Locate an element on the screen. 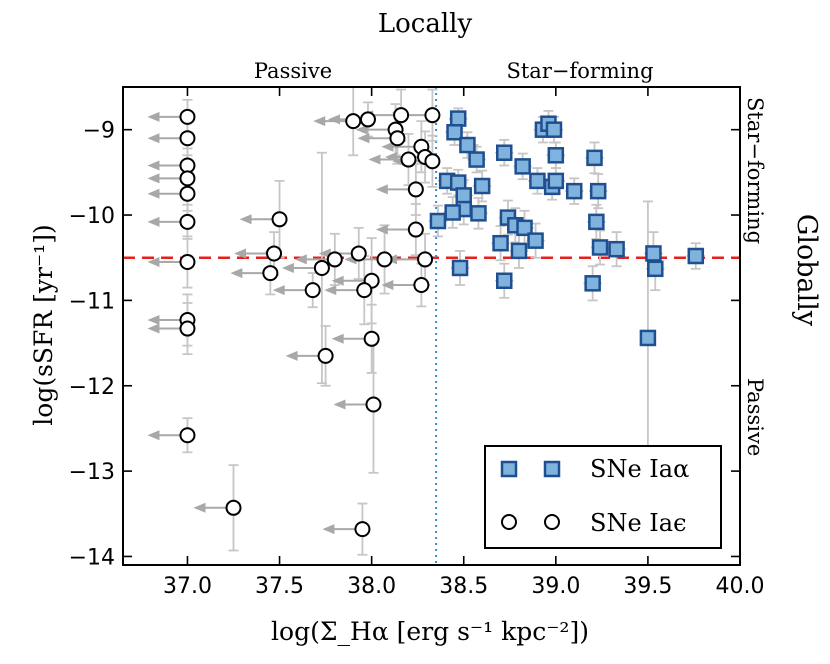 The image size is (830, 664). x-tick-label-6: 40.0 is located at coordinates (740, 586).